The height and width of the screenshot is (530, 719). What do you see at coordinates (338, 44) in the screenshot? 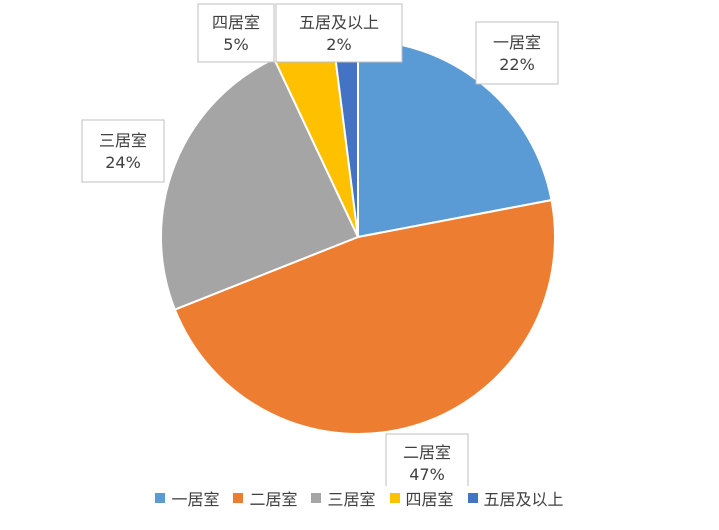
I see `data-label-percent: 2%` at bounding box center [338, 44].